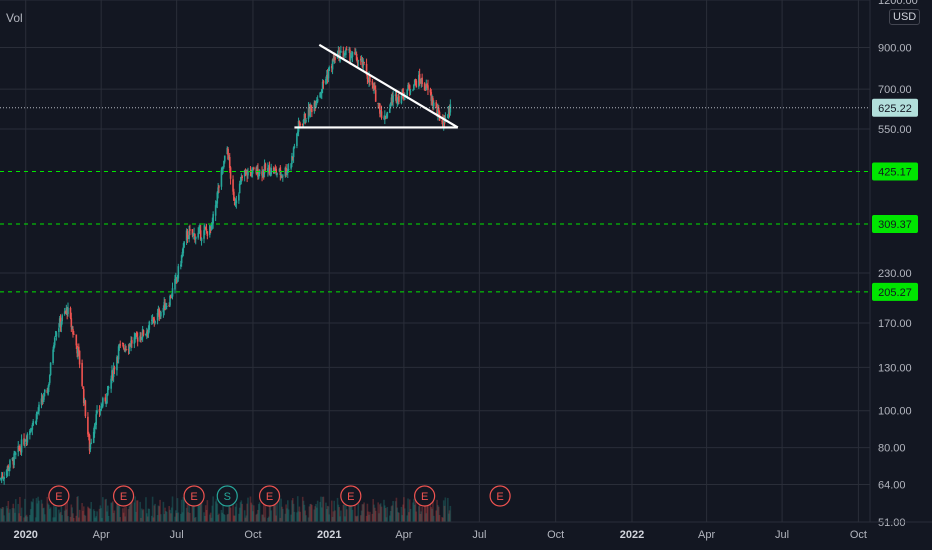 The height and width of the screenshot is (550, 932). I want to click on currency-button: USD, so click(905, 17).